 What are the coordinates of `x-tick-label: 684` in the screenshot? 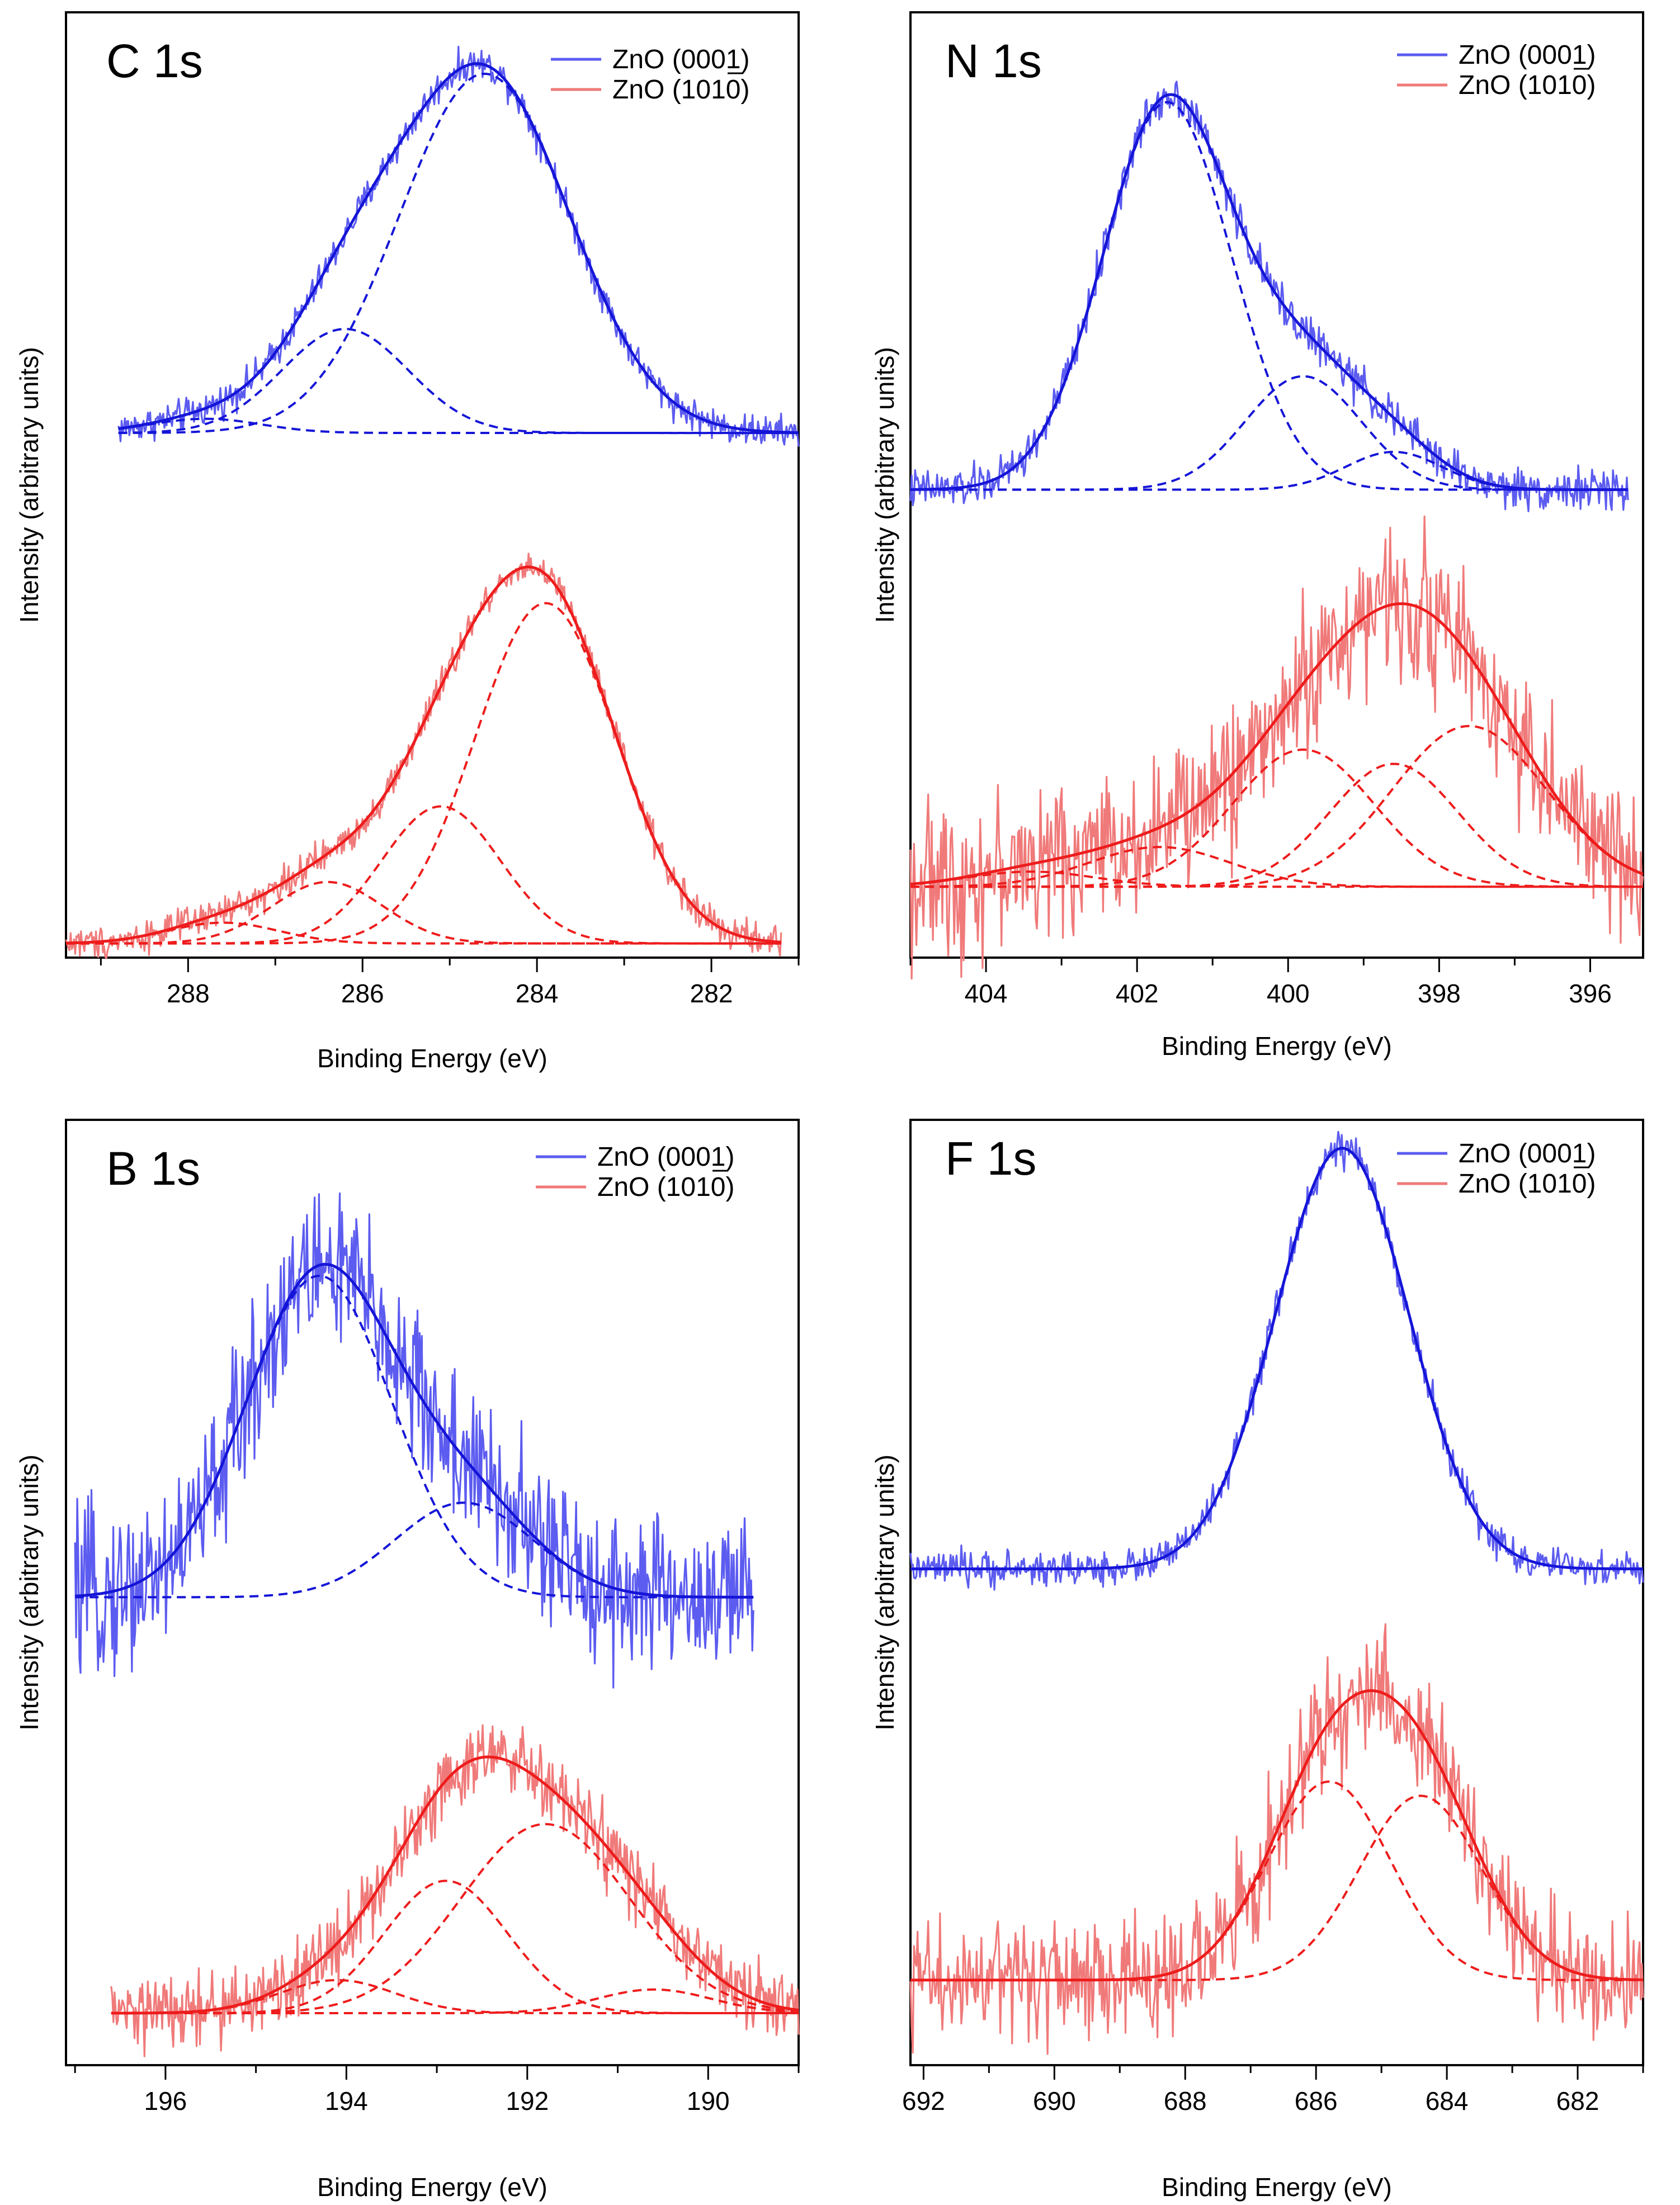 It's located at (1447, 2101).